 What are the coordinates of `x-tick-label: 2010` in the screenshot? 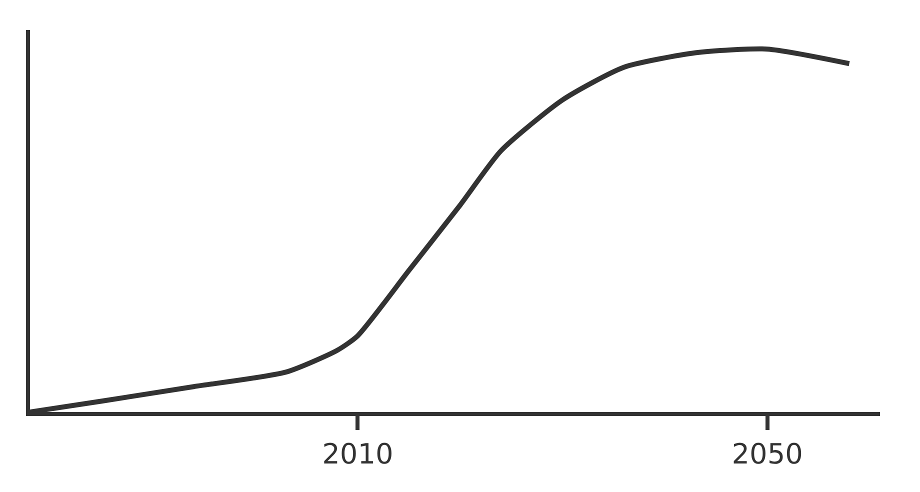 It's located at (358, 454).